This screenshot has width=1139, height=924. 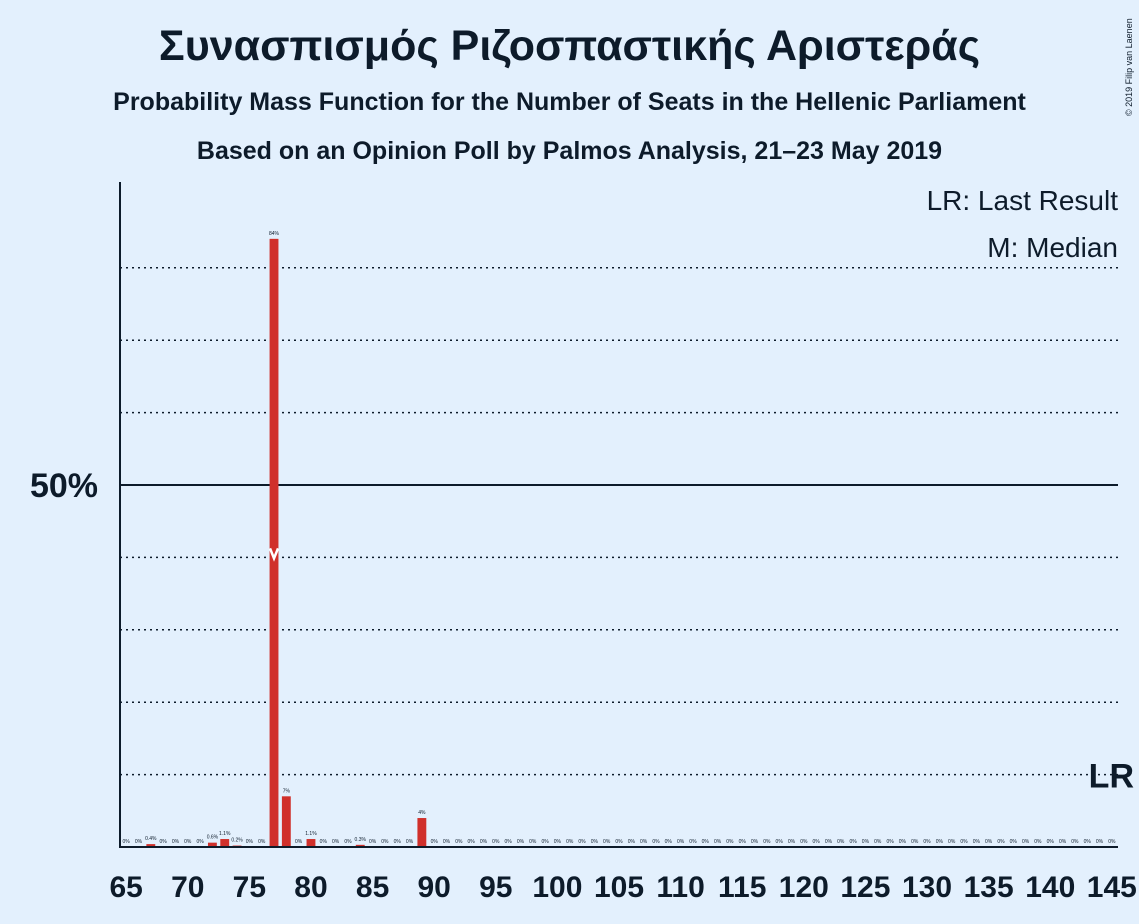 What do you see at coordinates (730, 842) in the screenshot?
I see `bar-label-seat-114: 0%` at bounding box center [730, 842].